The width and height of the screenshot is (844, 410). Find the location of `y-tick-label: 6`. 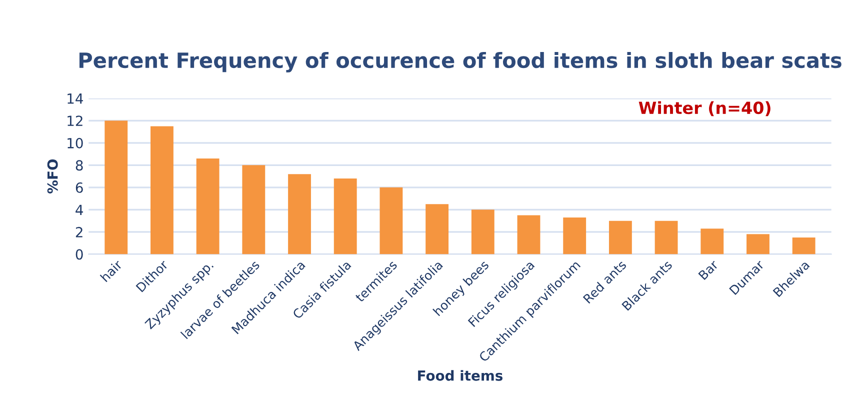

y-tick-label: 6 is located at coordinates (79, 187).